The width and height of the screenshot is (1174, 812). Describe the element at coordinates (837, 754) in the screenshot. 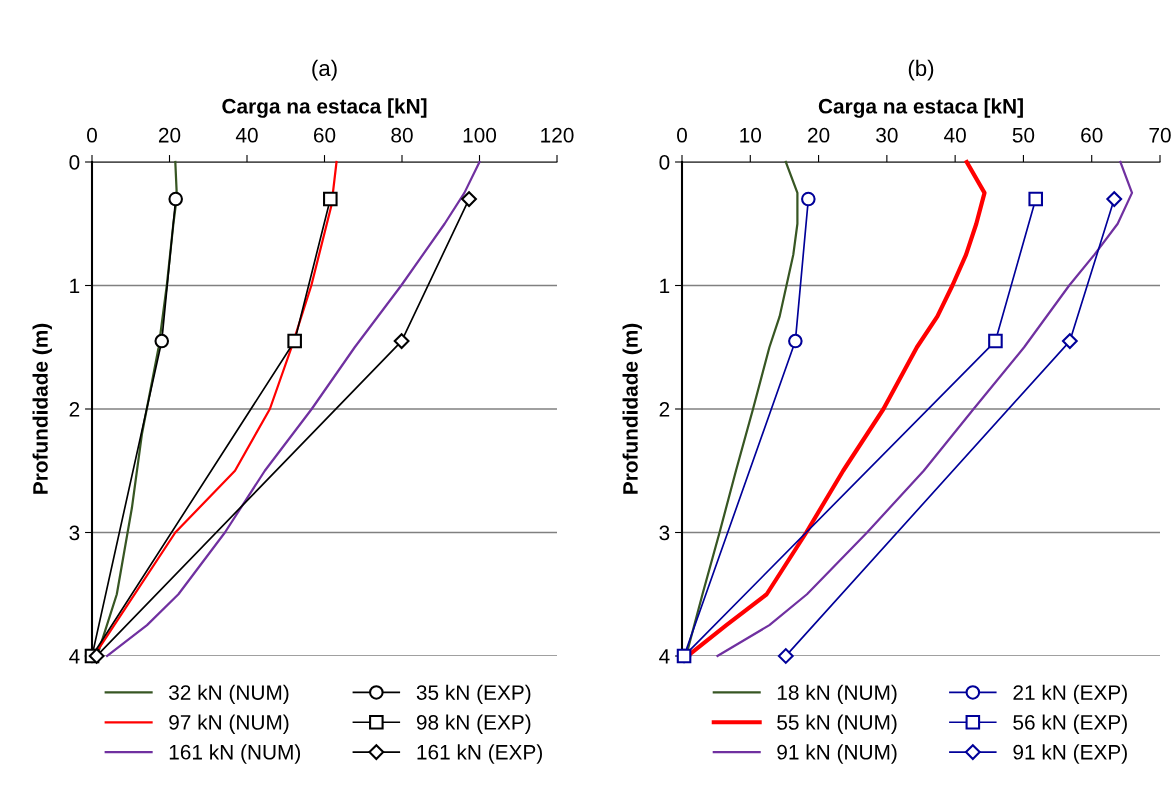

I see `legend-label: 91 kN (NUM)` at that location.